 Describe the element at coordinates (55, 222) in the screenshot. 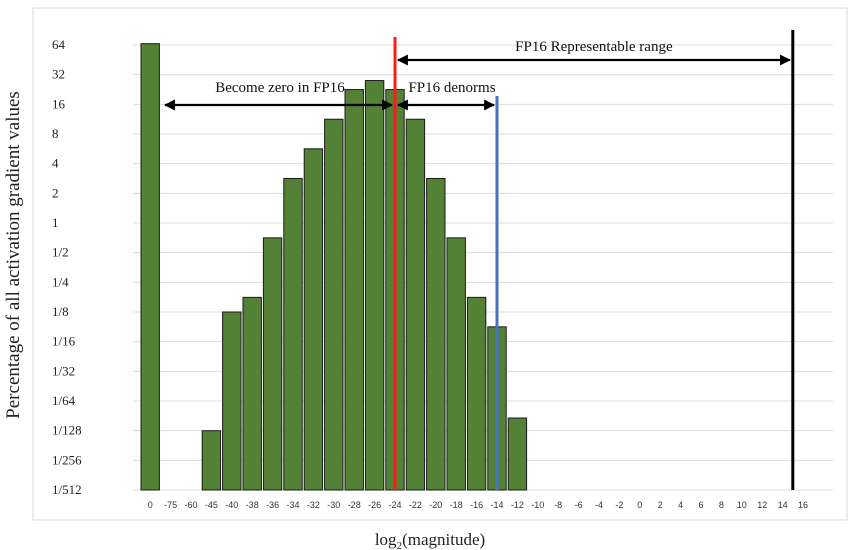

I see `y-tick-label: 1` at that location.